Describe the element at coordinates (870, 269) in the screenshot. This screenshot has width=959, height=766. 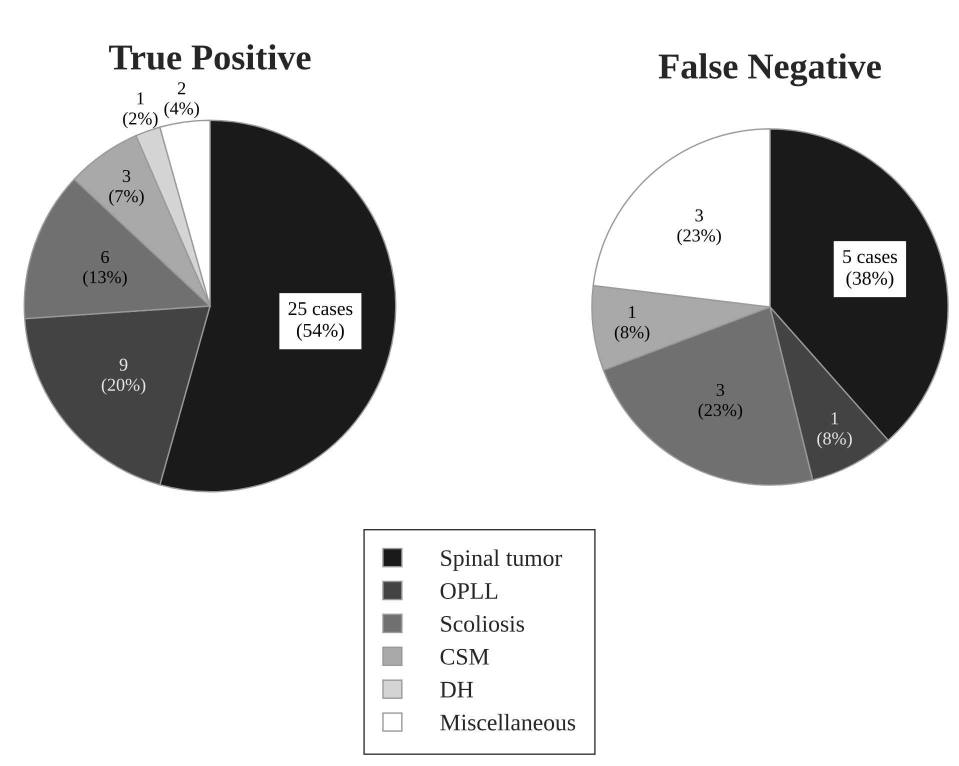
I see `data-label: 5 cases (38%)` at that location.